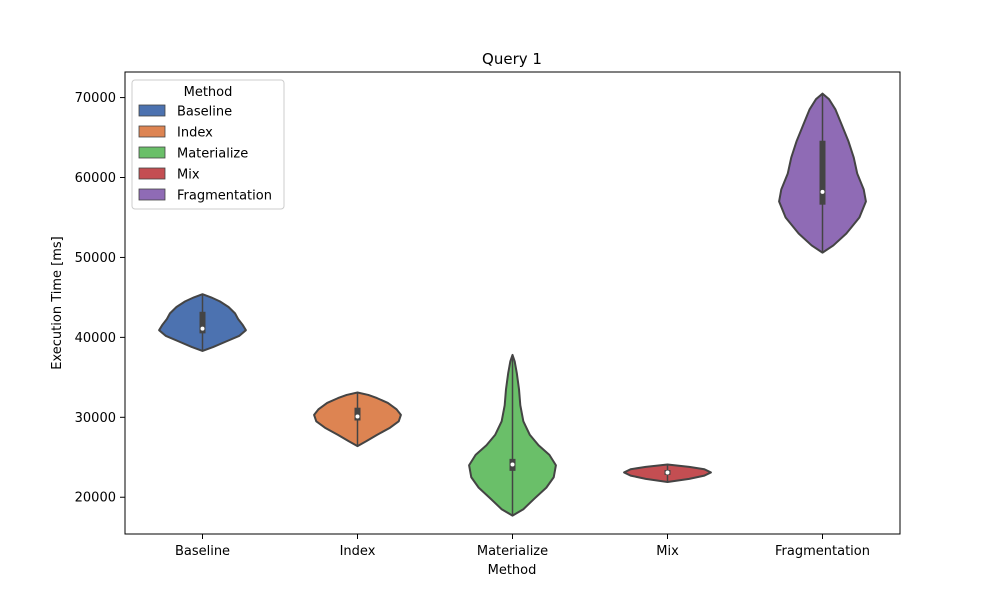  I want to click on y-tick-label: 30000, so click(95, 418).